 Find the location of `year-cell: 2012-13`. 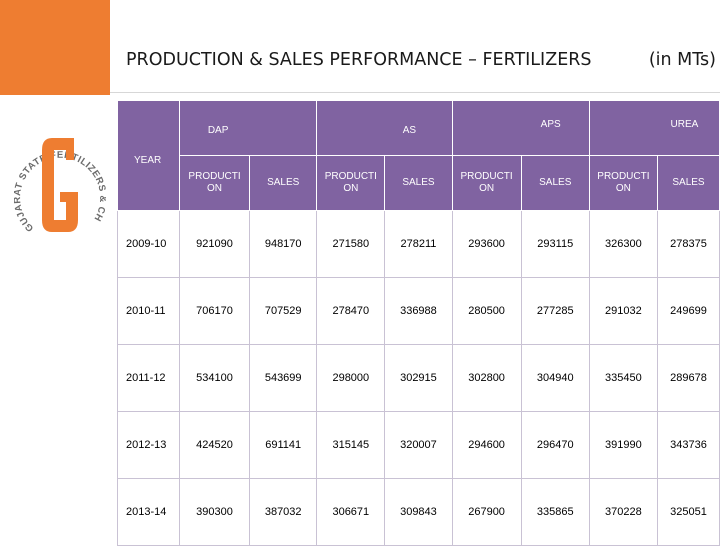

year-cell: 2012-13 is located at coordinates (148, 445).